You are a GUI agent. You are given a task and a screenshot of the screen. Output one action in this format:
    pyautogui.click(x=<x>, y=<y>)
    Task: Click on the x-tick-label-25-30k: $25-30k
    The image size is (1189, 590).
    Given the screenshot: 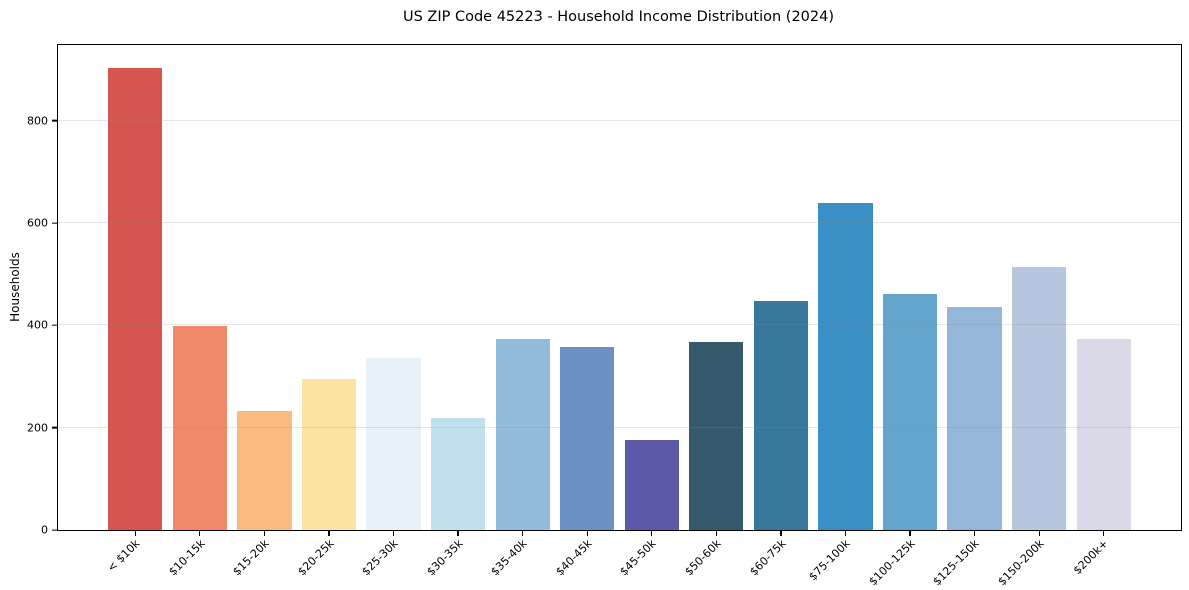 What is the action you would take?
    pyautogui.click(x=380, y=558)
    